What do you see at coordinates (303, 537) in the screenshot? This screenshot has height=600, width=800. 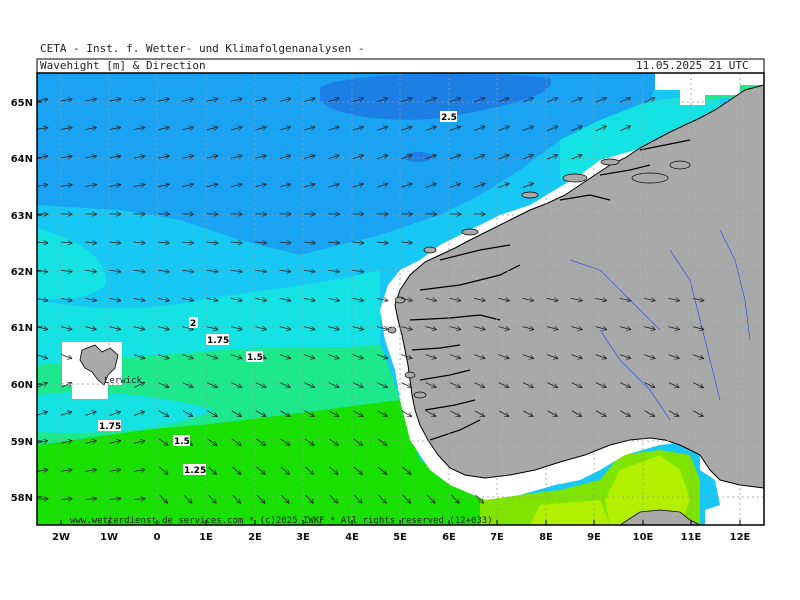 I see `lon-label-3E: 3E` at bounding box center [303, 537].